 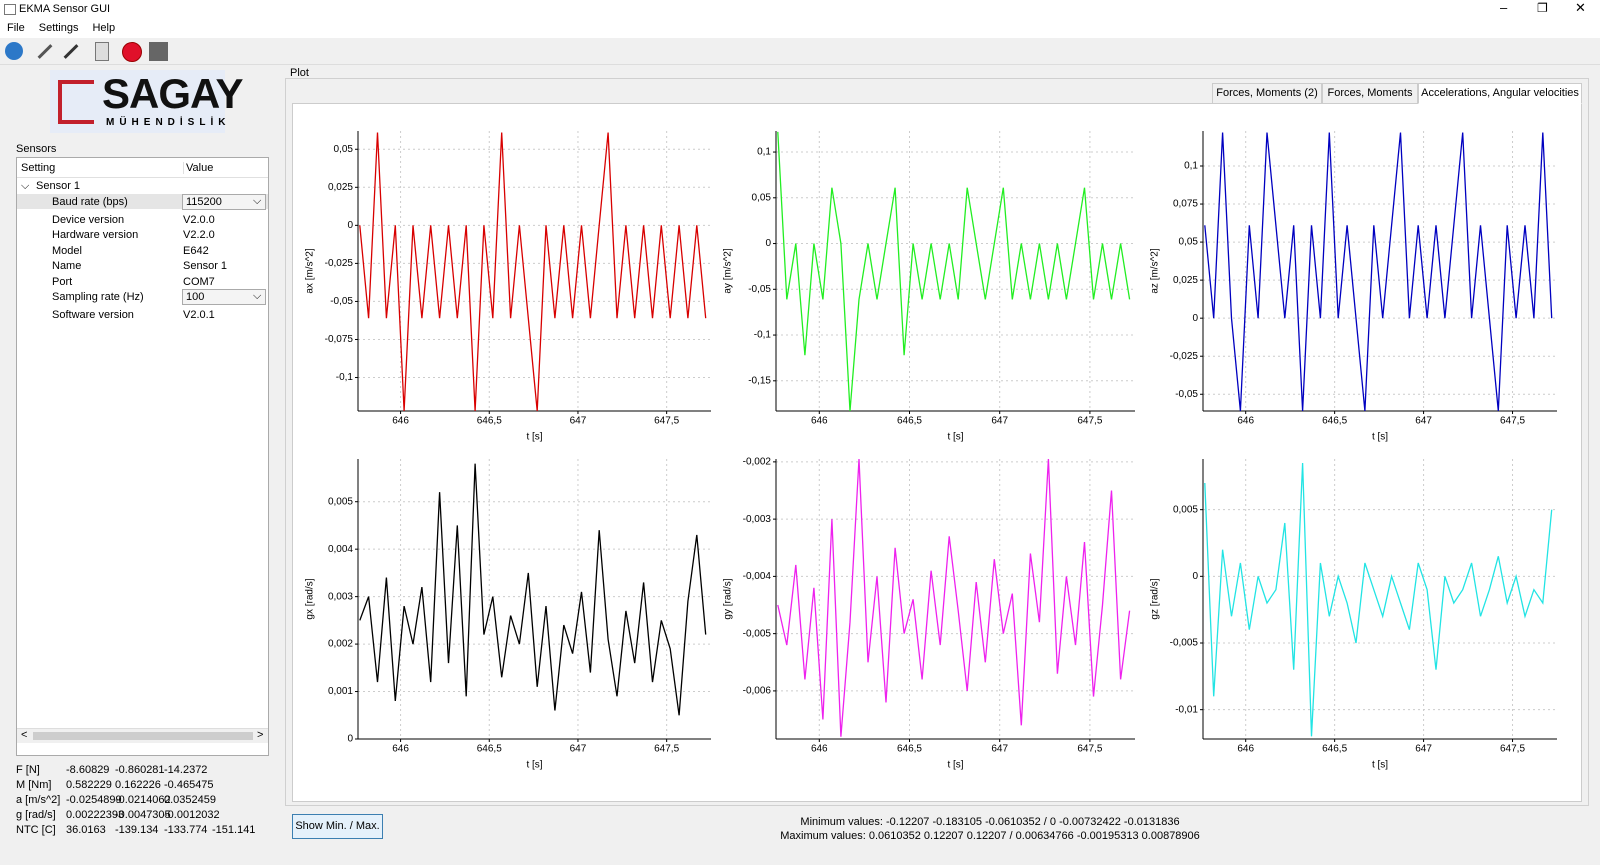 What do you see at coordinates (186, 830) in the screenshot?
I see `readout-value: -133.774` at bounding box center [186, 830].